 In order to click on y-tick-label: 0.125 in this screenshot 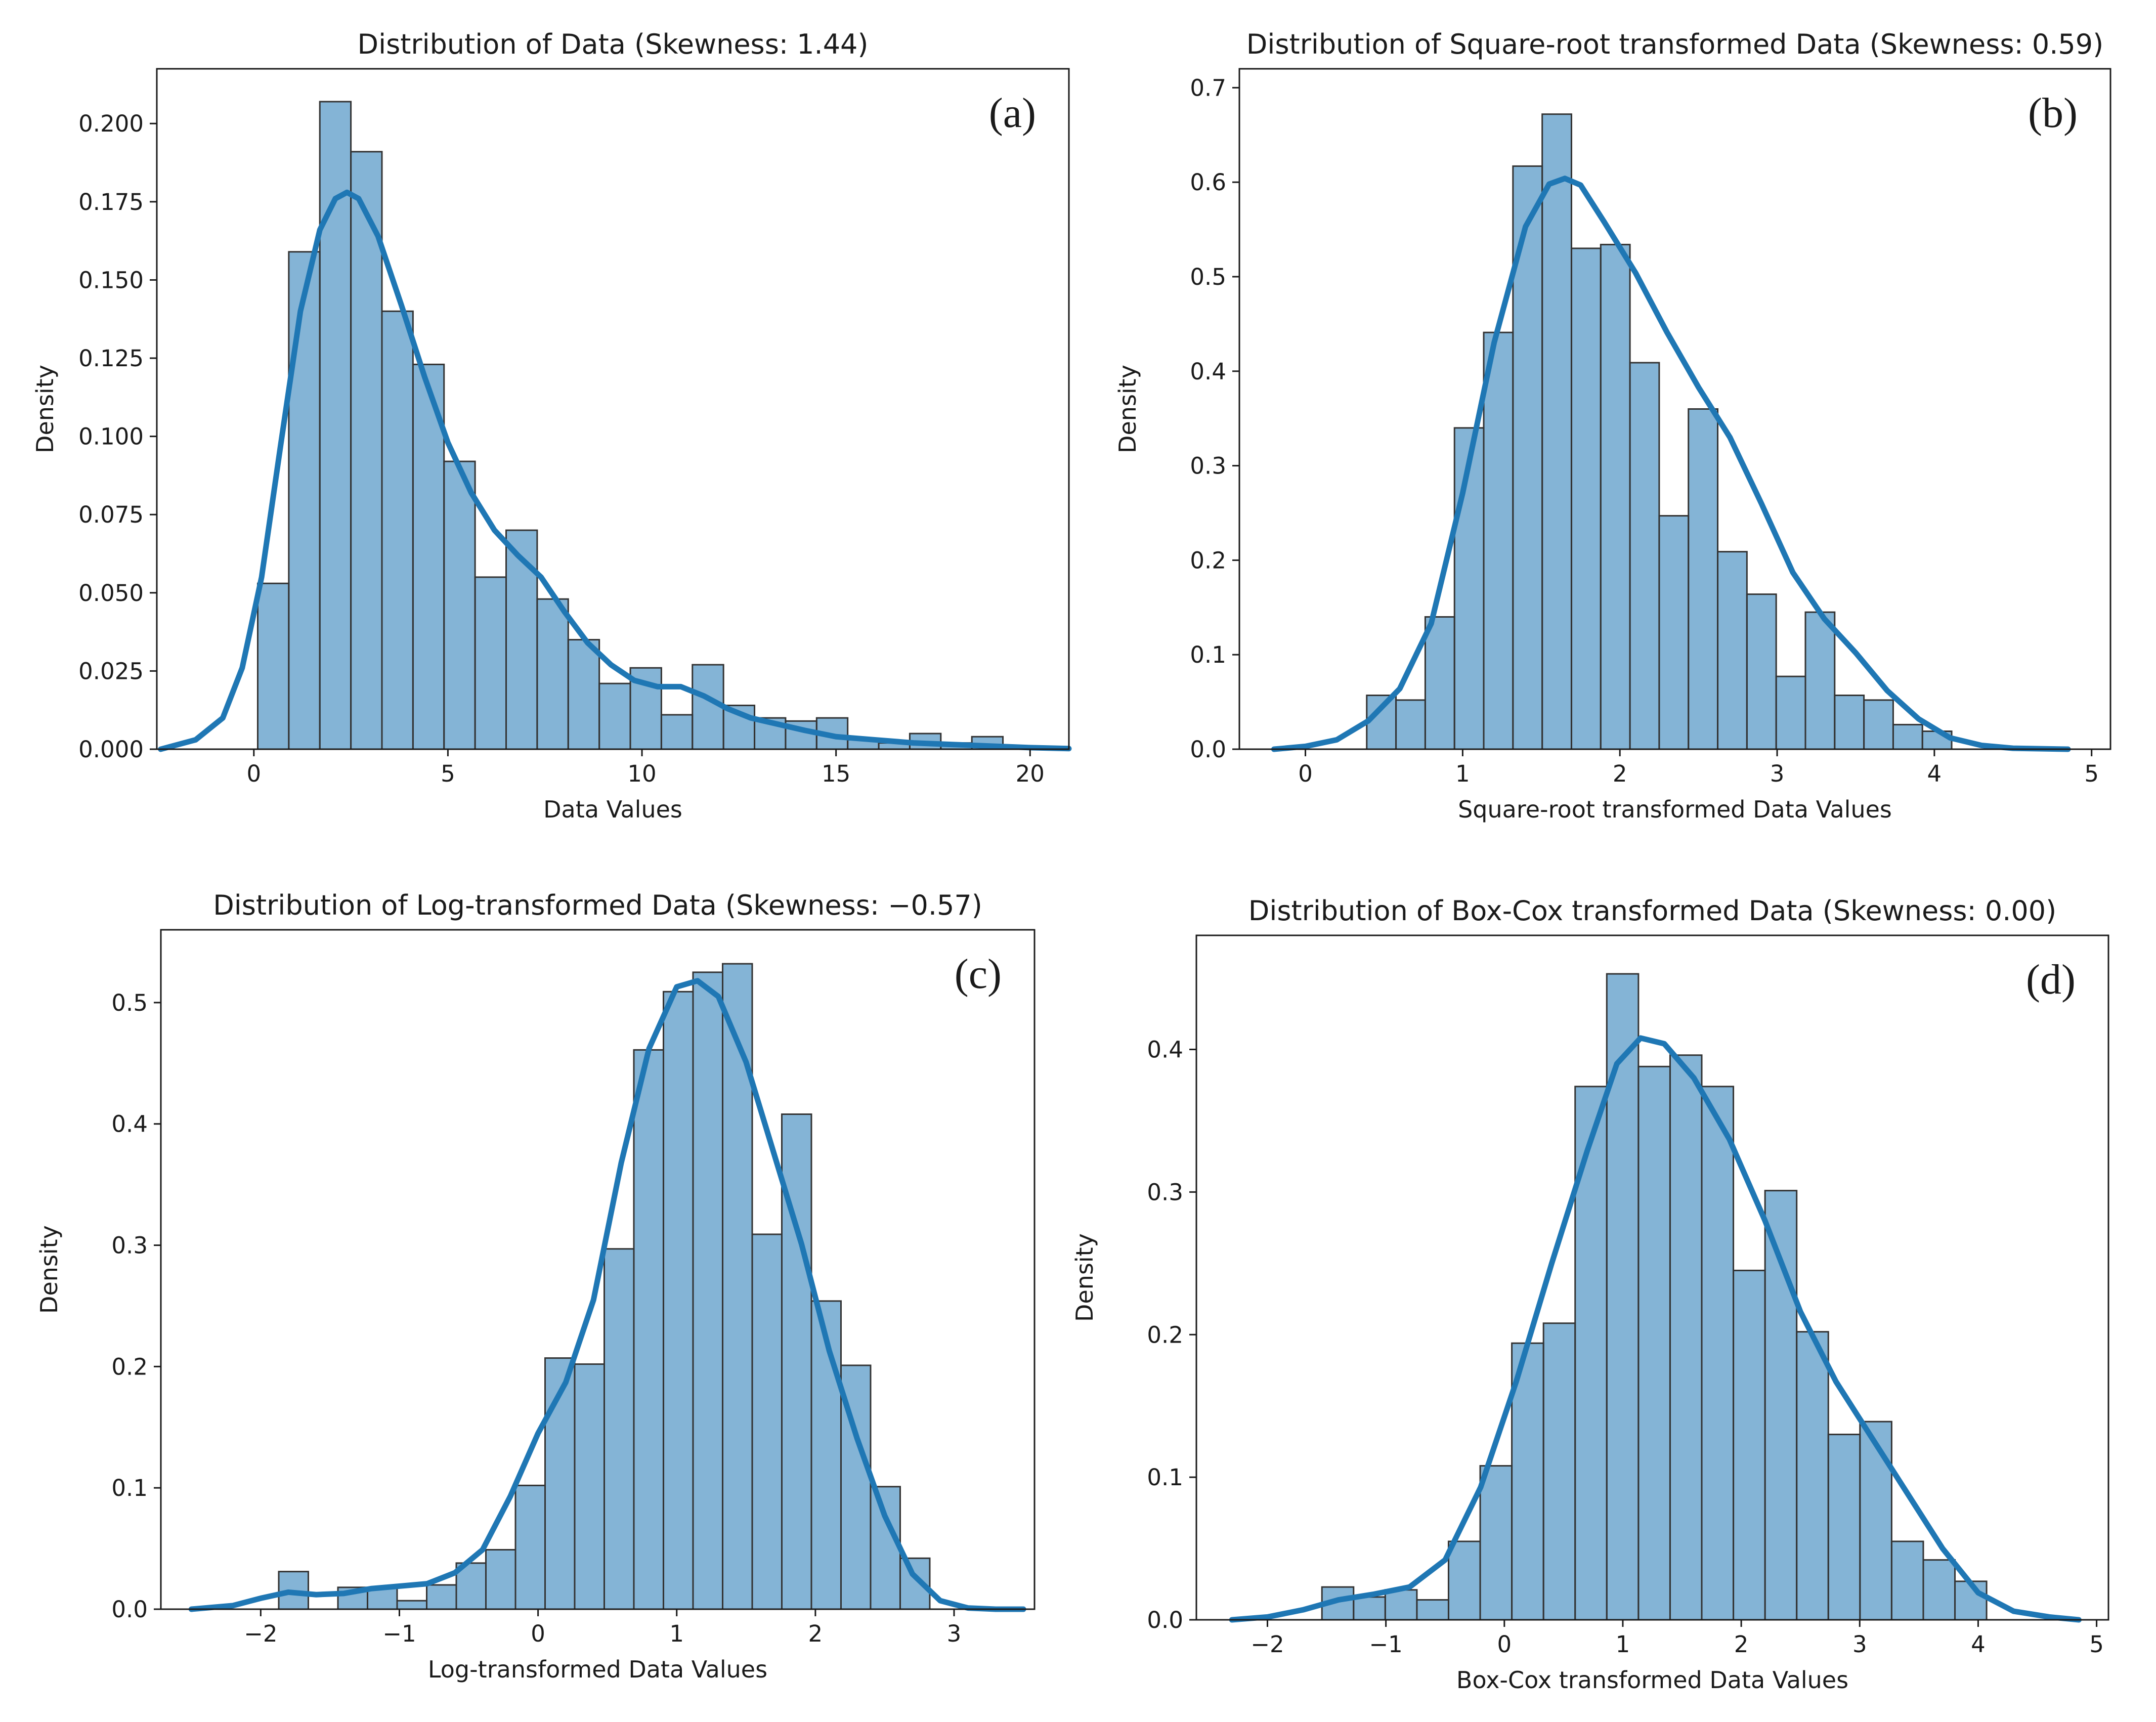, I will do `click(111, 358)`.